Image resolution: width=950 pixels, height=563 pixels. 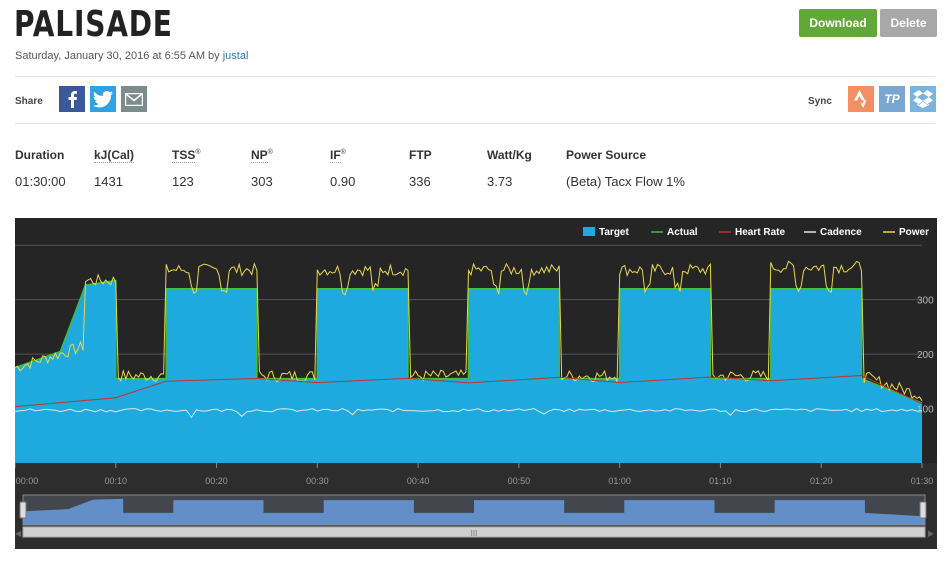 I want to click on legend-label: Cadence, so click(x=841, y=232).